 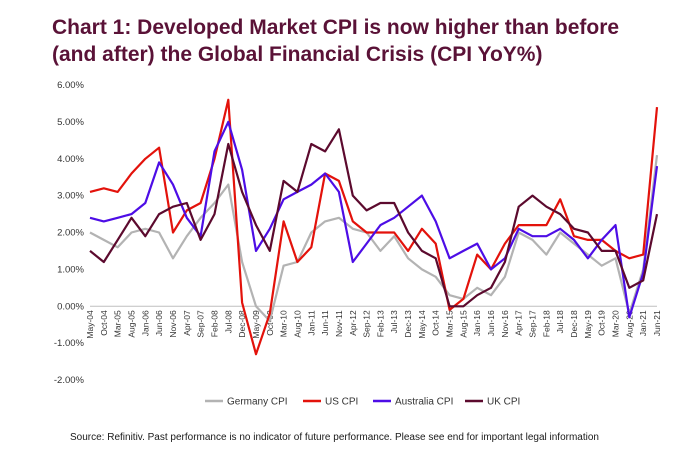 I want to click on x-tick-label: Aug-15, so click(x=463, y=324).